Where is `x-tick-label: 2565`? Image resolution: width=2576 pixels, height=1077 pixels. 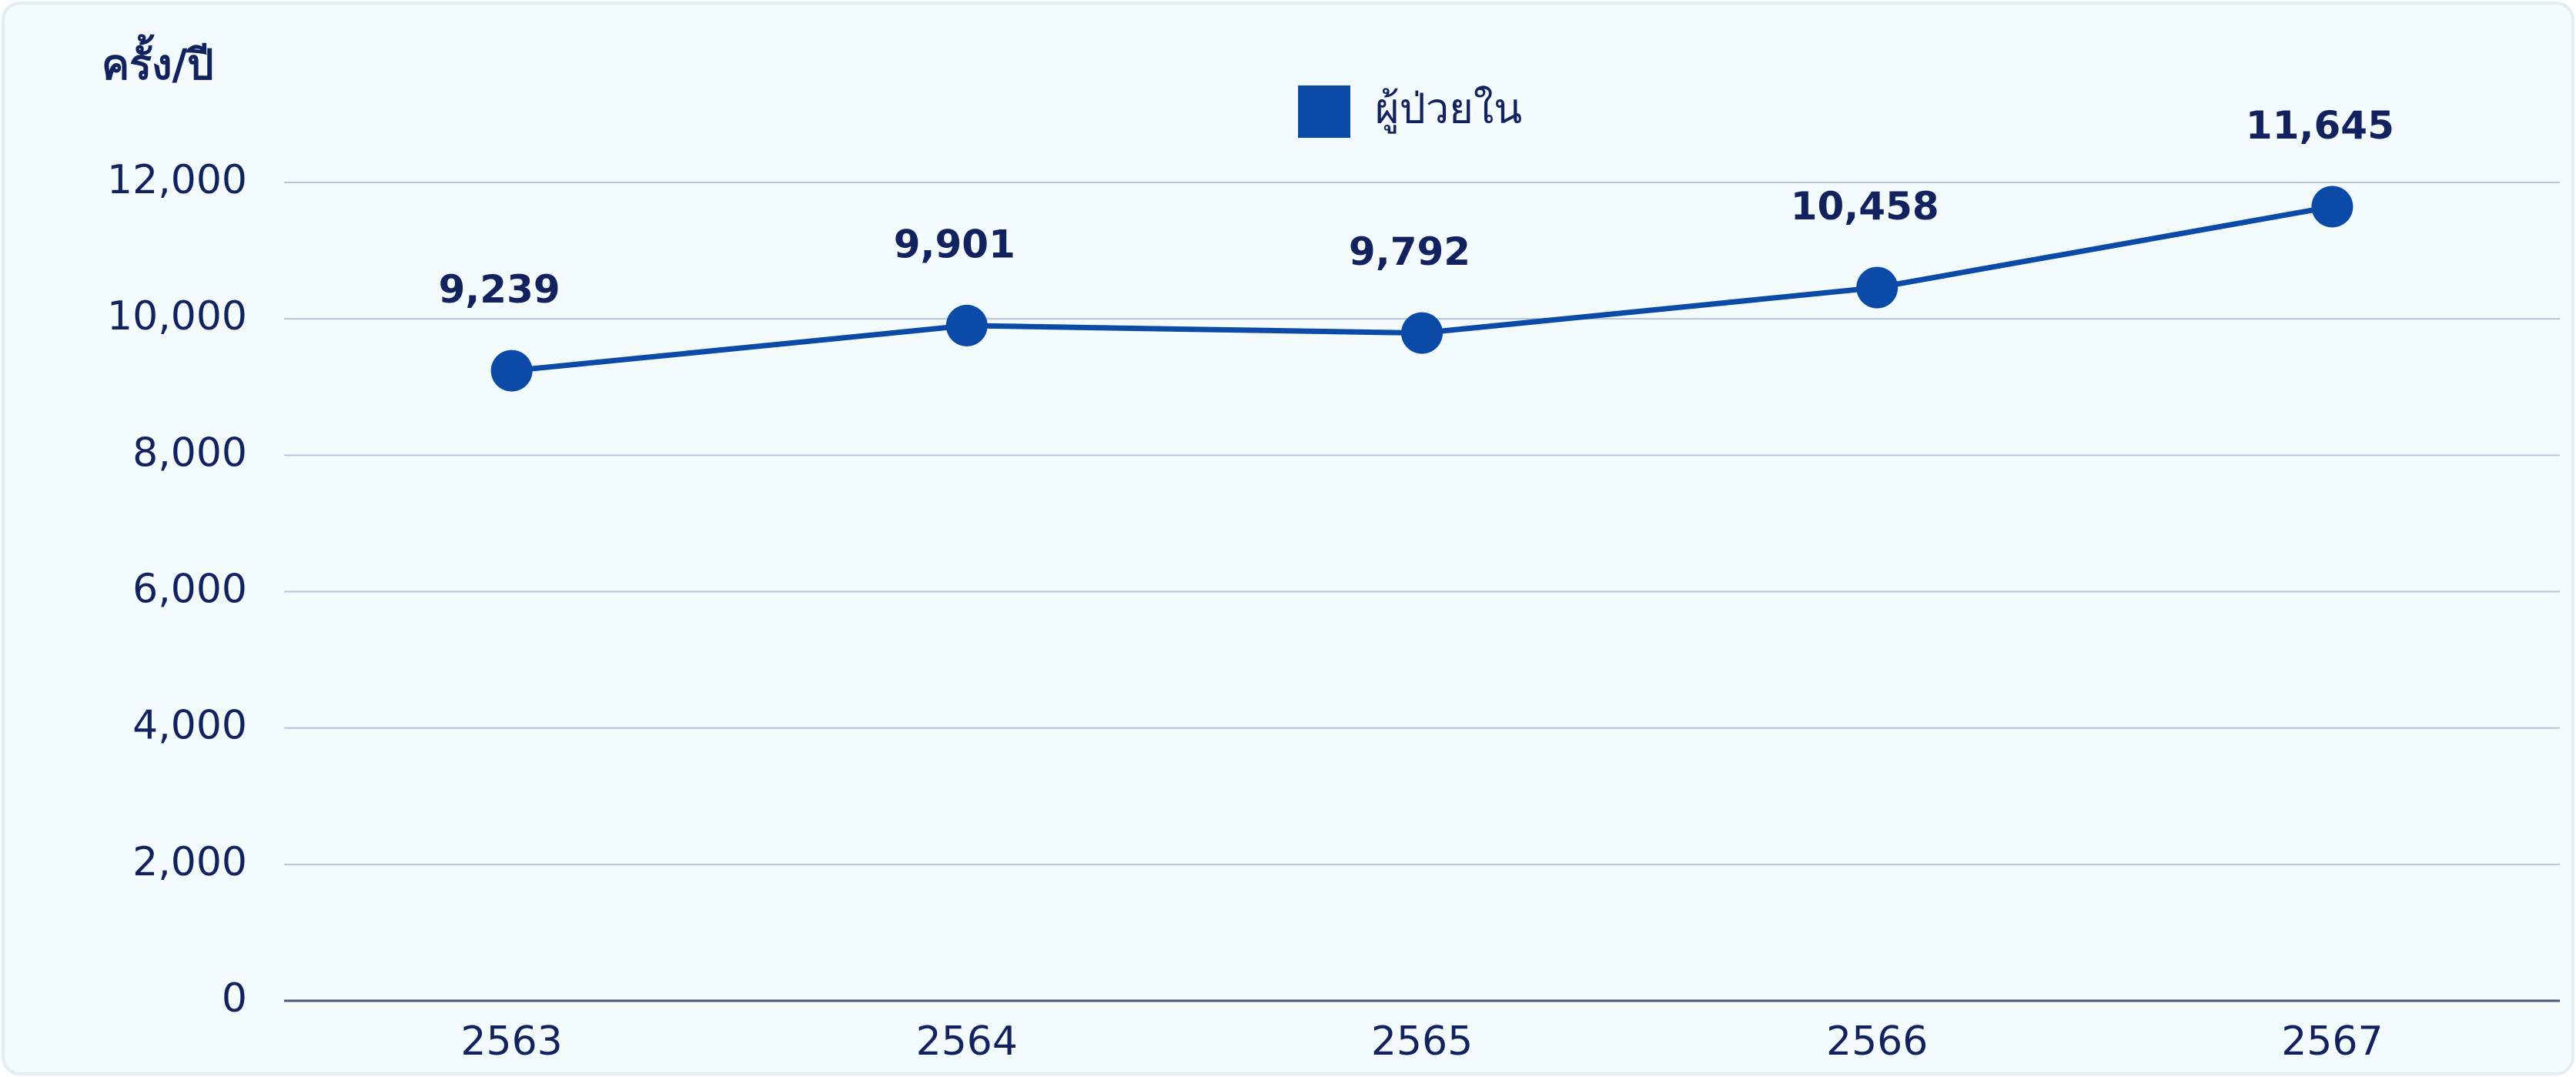 x-tick-label: 2565 is located at coordinates (1422, 1041).